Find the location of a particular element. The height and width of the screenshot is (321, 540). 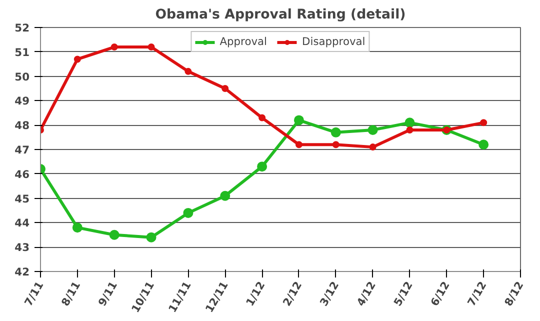

y-tick-label: 45 is located at coordinates (22, 199).